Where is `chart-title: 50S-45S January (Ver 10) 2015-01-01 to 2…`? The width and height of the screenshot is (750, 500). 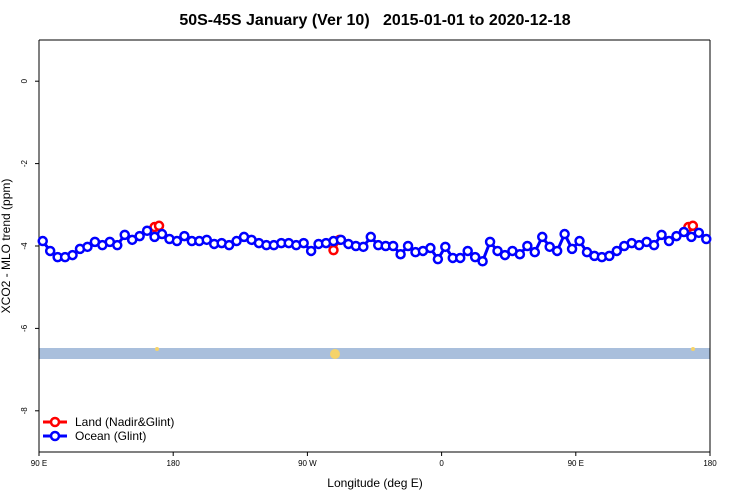 chart-title: 50S-45S January (Ver 10) 2015-01-01 to 2… is located at coordinates (374, 20).